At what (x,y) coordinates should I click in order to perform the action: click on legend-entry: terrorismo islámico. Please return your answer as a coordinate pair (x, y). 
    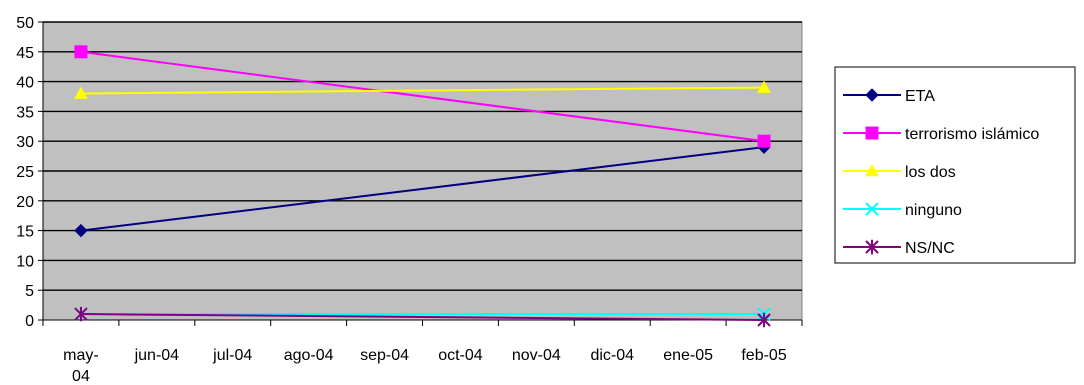
    Looking at the image, I should click on (941, 134).